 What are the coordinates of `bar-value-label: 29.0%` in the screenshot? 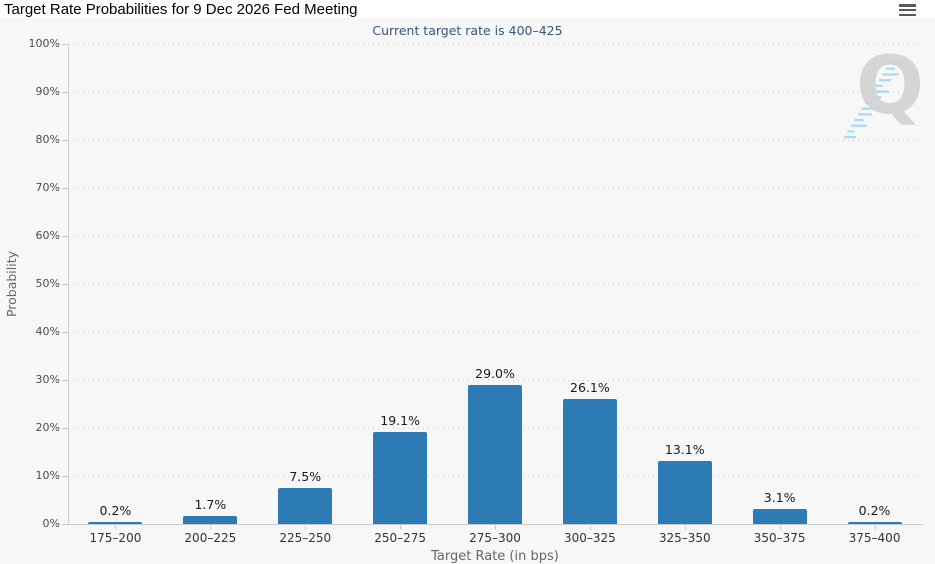 It's located at (495, 373).